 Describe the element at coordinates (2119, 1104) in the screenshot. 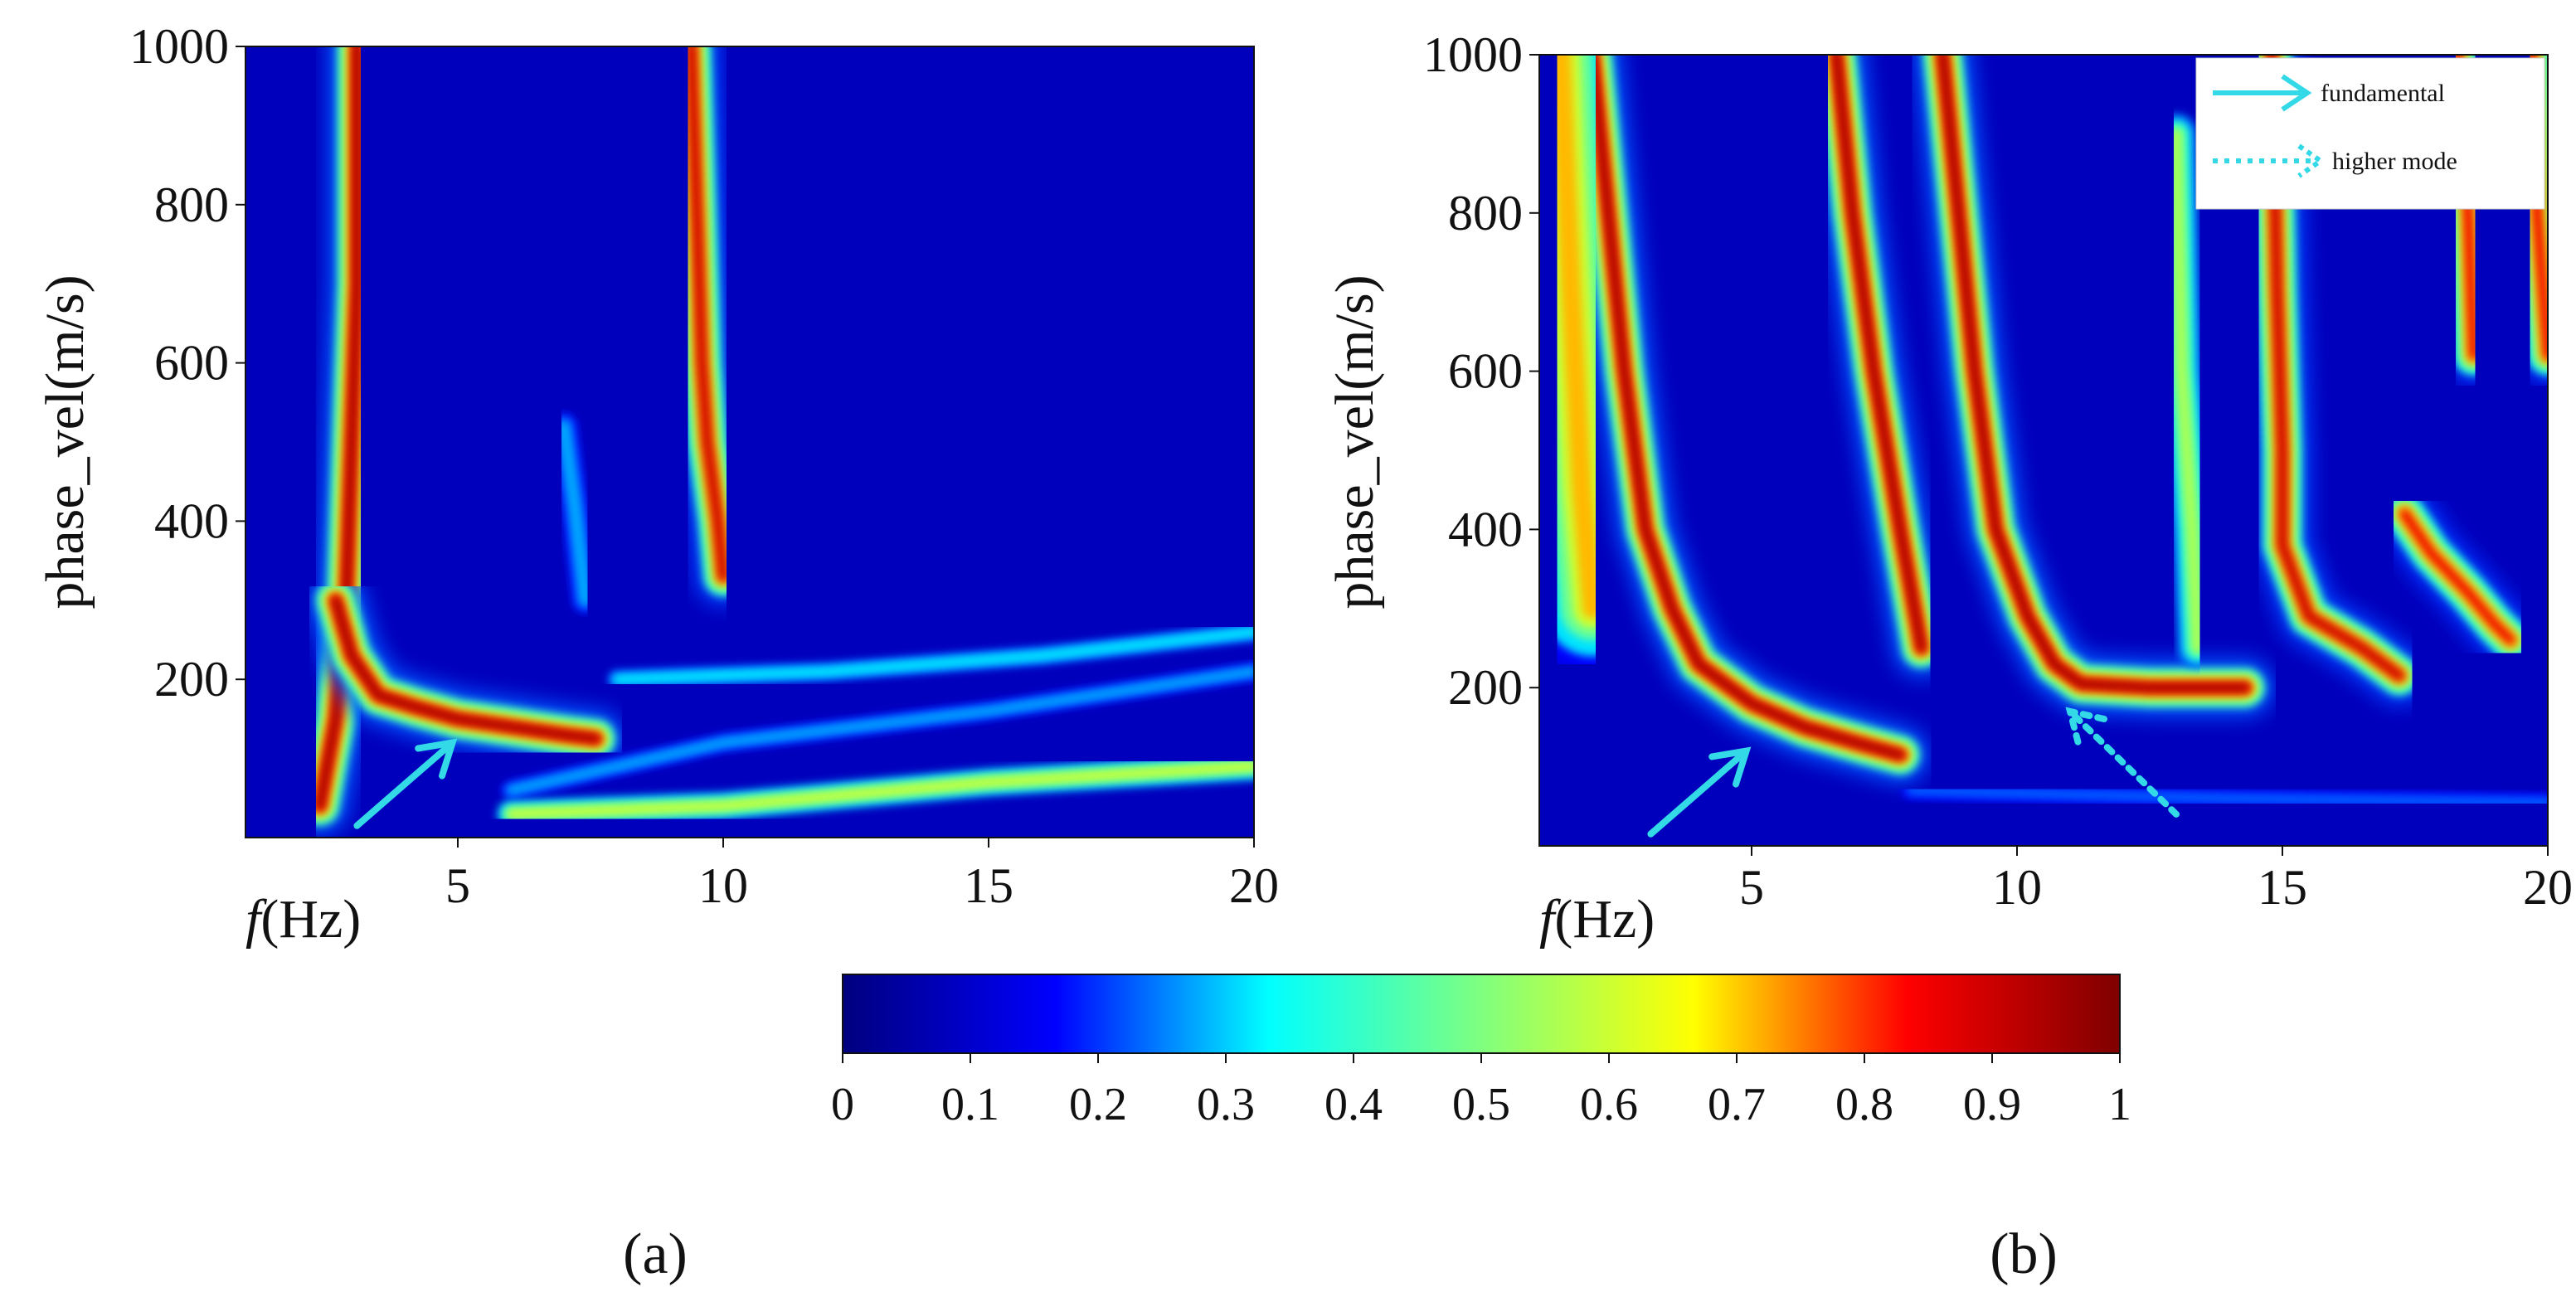

I see `colorbar-tick-label-10: 1` at that location.